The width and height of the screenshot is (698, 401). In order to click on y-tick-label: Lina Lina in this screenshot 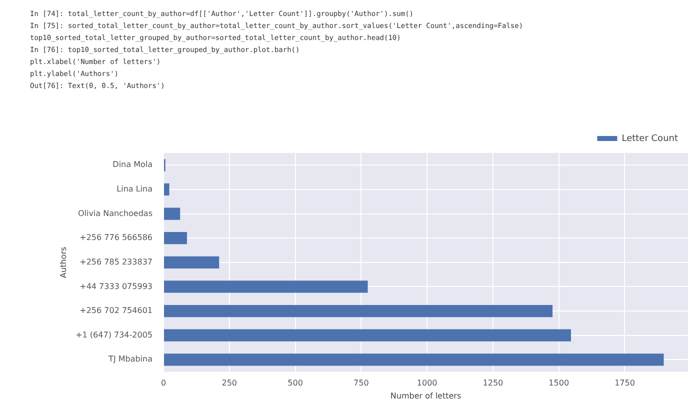, I will do `click(134, 189)`.